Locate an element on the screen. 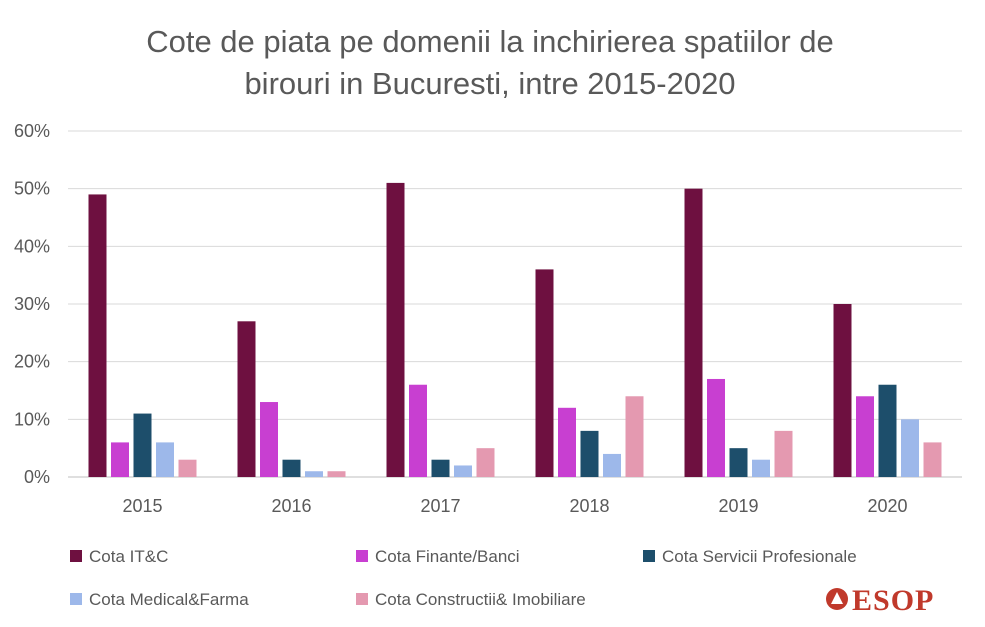  chart-title-line-2: birouri in Bucuresti, intre 2015-2020 is located at coordinates (489, 83).